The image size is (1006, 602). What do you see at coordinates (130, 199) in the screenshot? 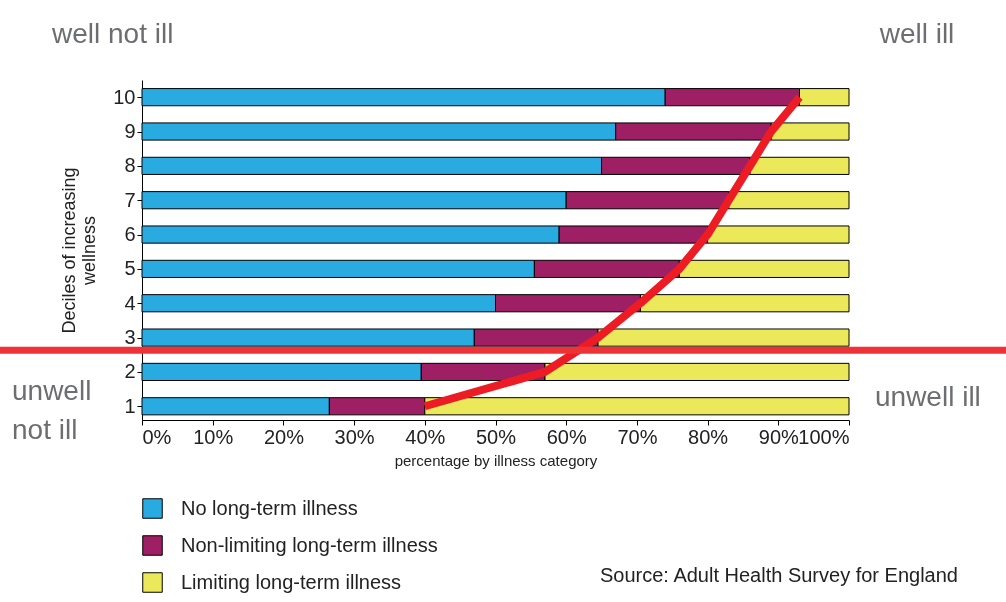
I see `y-tick-label: 7` at bounding box center [130, 199].